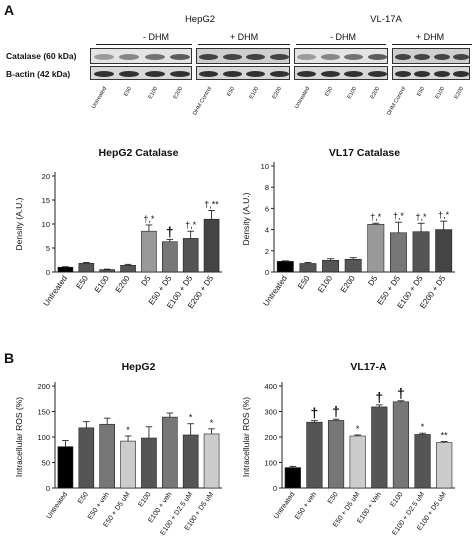  What do you see at coordinates (38, 74) in the screenshot?
I see `blot-row-label-bactin: B-actin (42 kDa)` at bounding box center [38, 74].